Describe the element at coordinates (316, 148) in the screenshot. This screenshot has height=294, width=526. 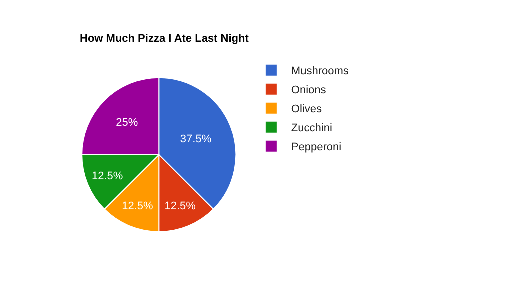
I see `legend-label: Pepperoni` at that location.